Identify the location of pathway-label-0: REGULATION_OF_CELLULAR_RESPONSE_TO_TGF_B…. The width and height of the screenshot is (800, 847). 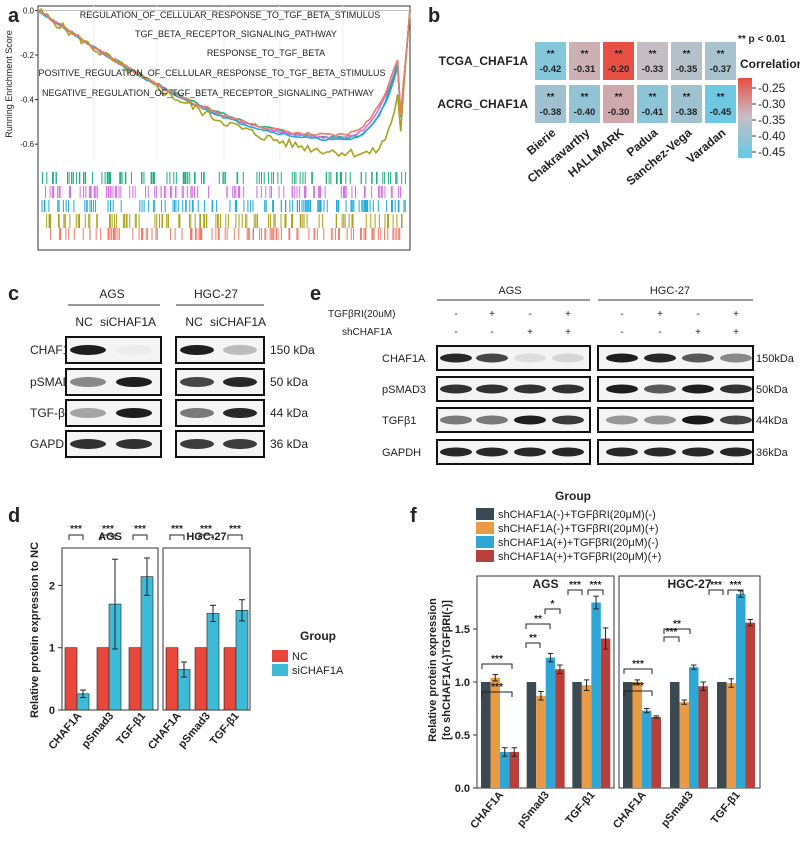
(230, 15).